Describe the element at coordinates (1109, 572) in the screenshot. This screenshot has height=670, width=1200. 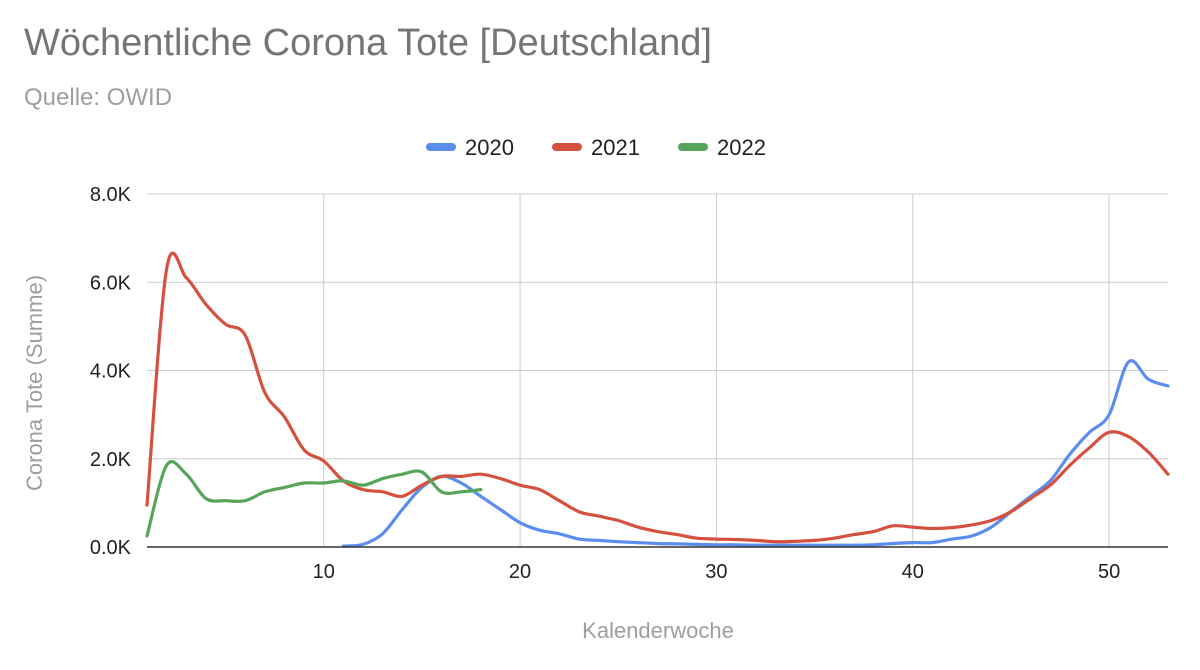
I see `x-tick-label: 50` at that location.